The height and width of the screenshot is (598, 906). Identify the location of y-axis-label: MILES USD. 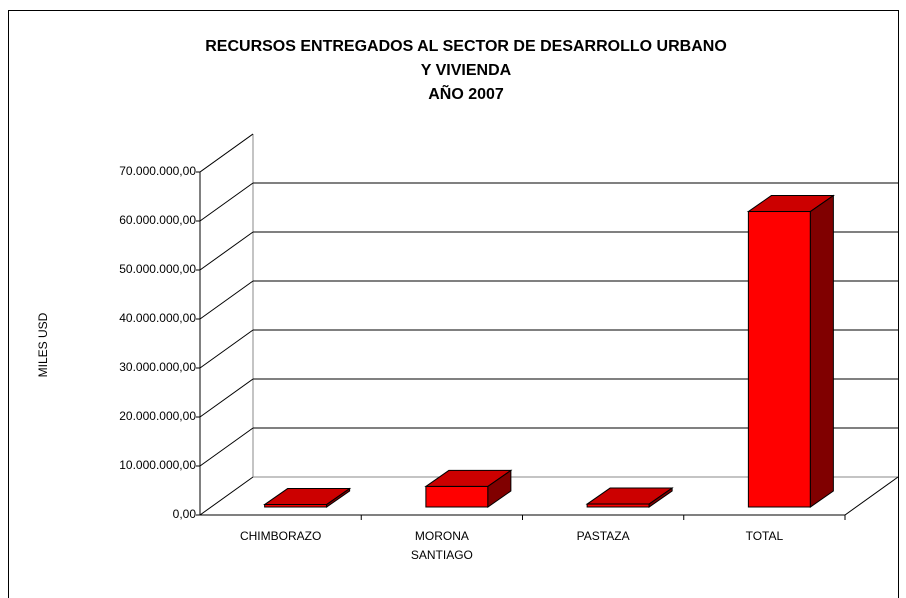
(43, 344).